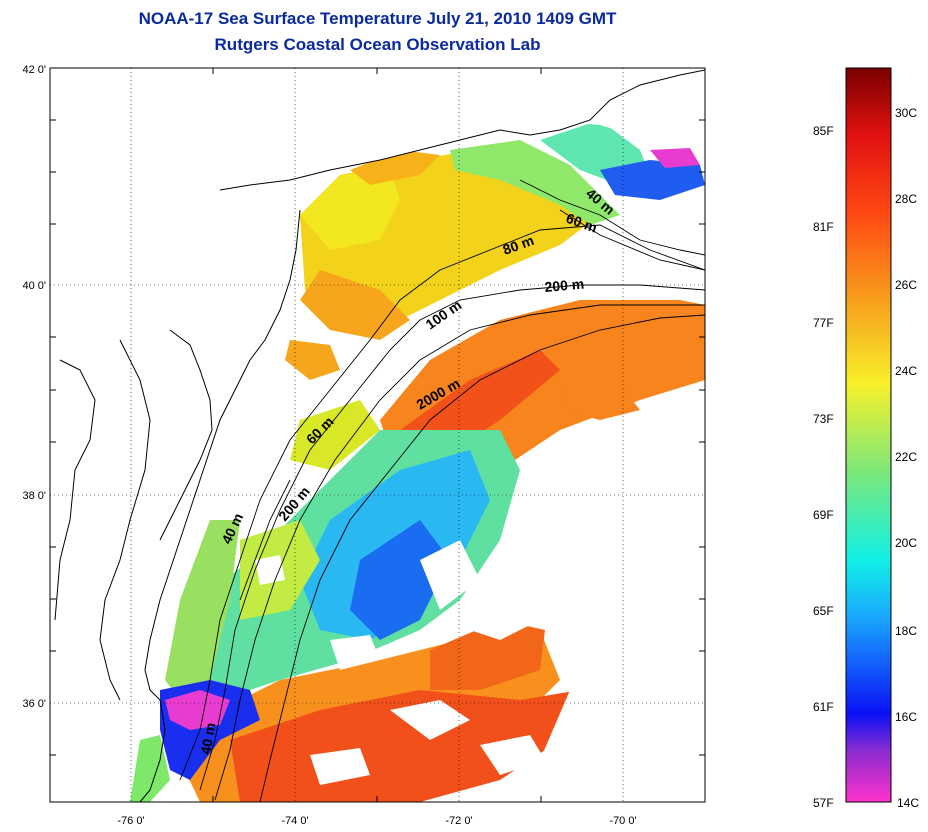 This screenshot has height=832, width=928. Describe the element at coordinates (823, 131) in the screenshot. I see `colorbar-f-label: 85F` at that location.